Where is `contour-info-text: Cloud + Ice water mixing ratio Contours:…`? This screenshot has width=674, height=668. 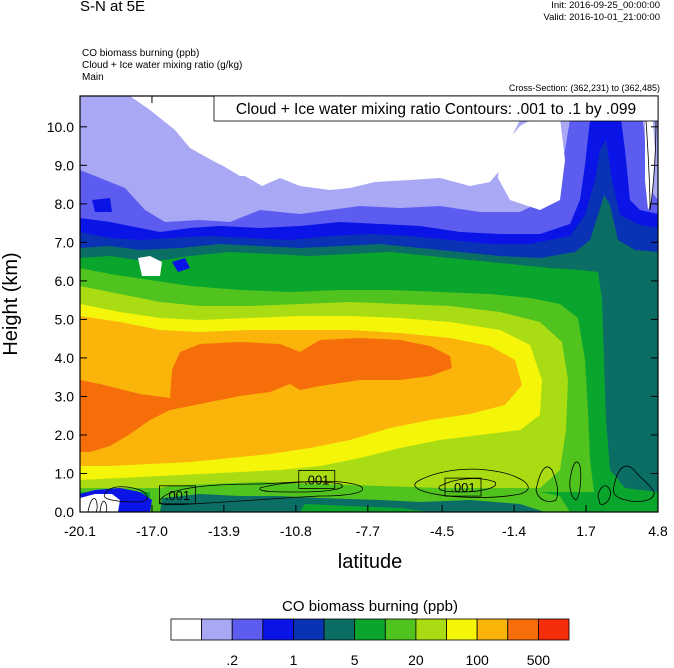
contour-info-text: Cloud + Ice water mixing ratio Contours:… is located at coordinates (436, 109).